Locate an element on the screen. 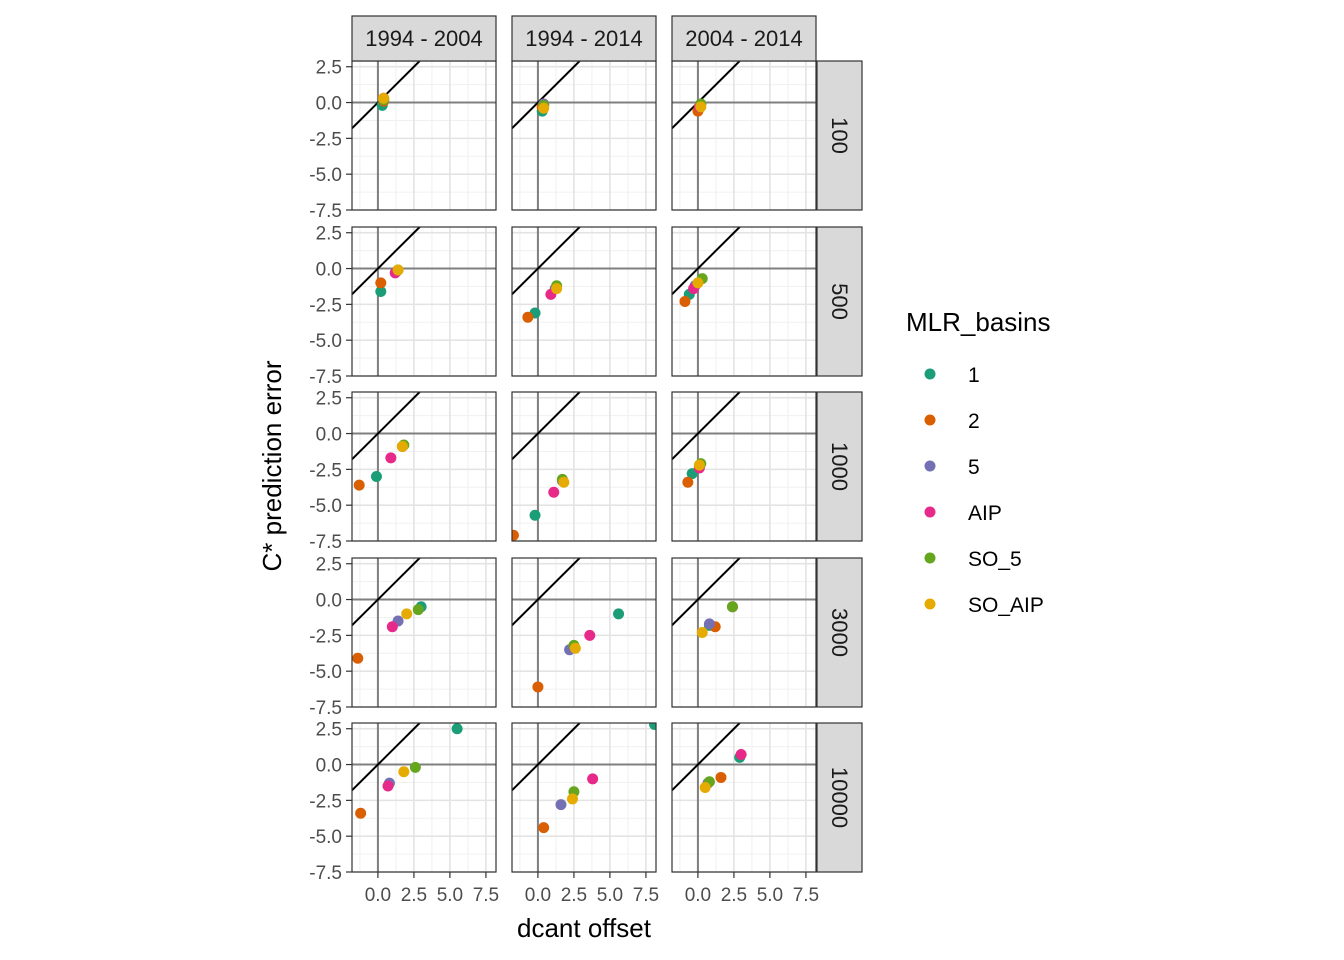  legend-label: 5 is located at coordinates (974, 467).